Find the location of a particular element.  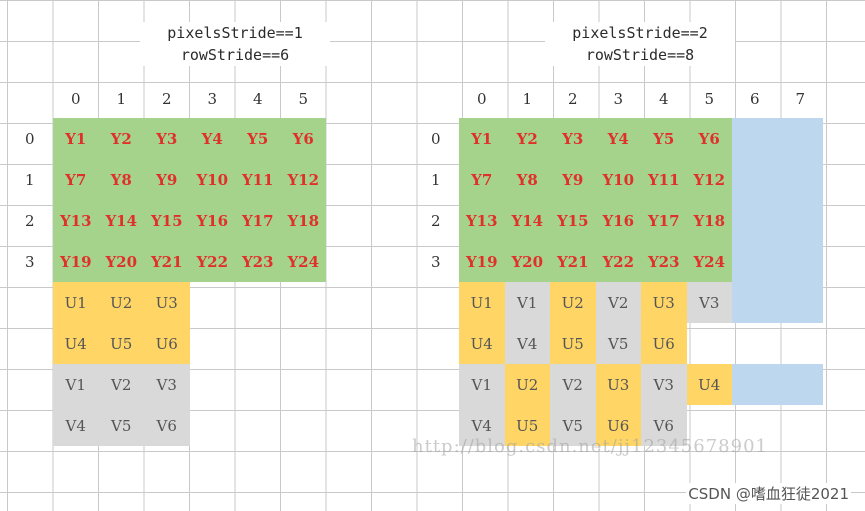

left-y-cell: Y13 is located at coordinates (76, 220).